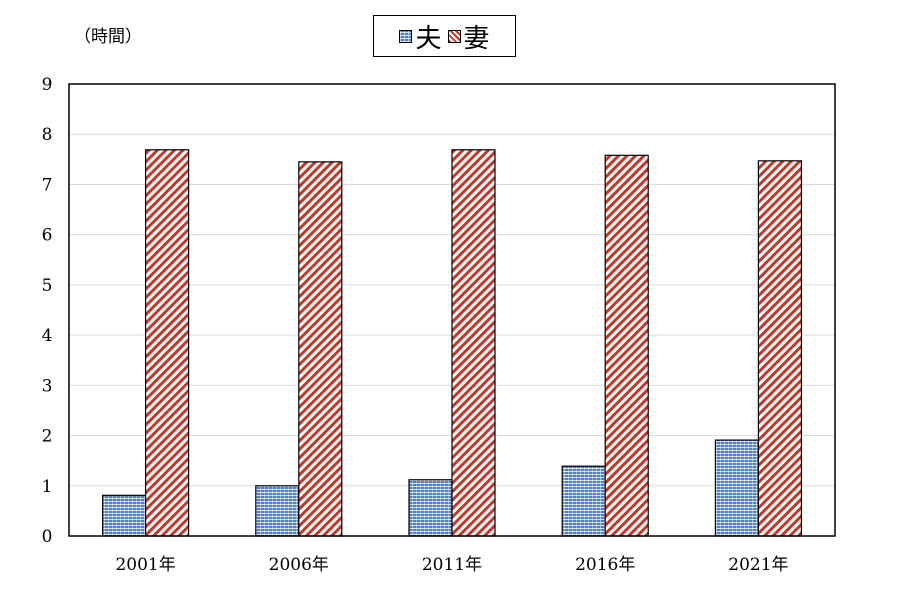  I want to click on y-tick-label: 8, so click(47, 135).